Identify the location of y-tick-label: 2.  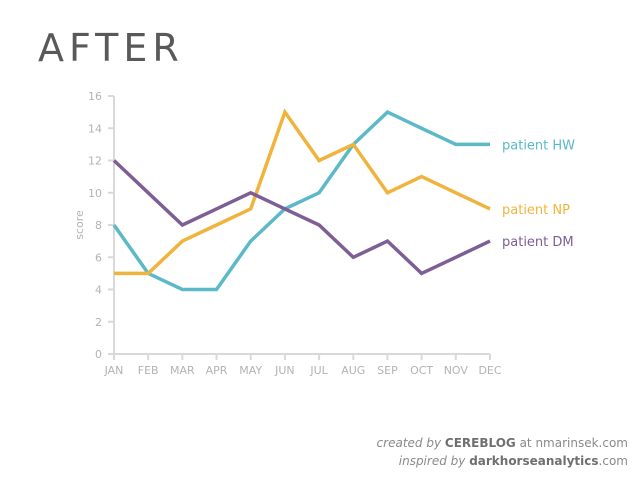
(98, 322).